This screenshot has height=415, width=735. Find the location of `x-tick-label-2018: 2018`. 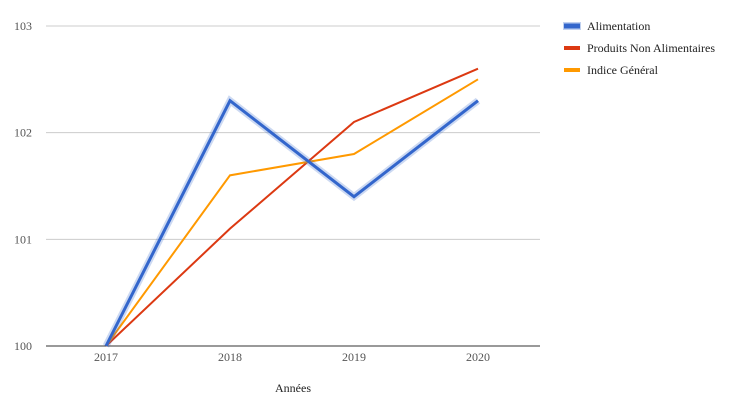

x-tick-label-2018: 2018 is located at coordinates (230, 357).